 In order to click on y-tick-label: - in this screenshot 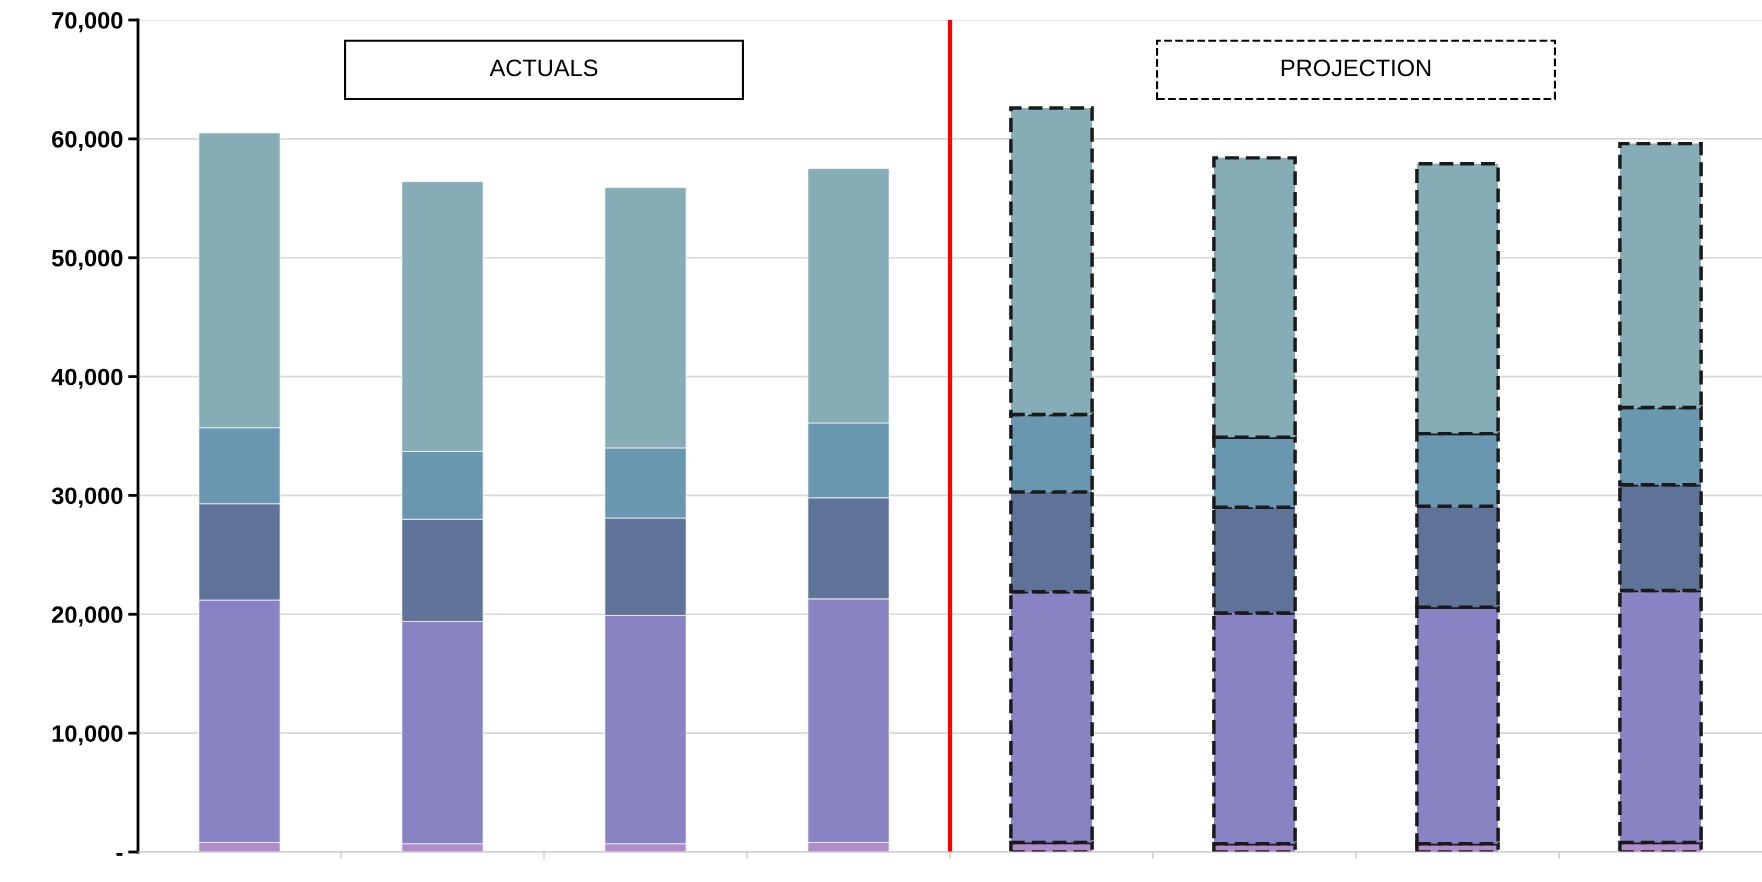, I will do `click(119, 854)`.